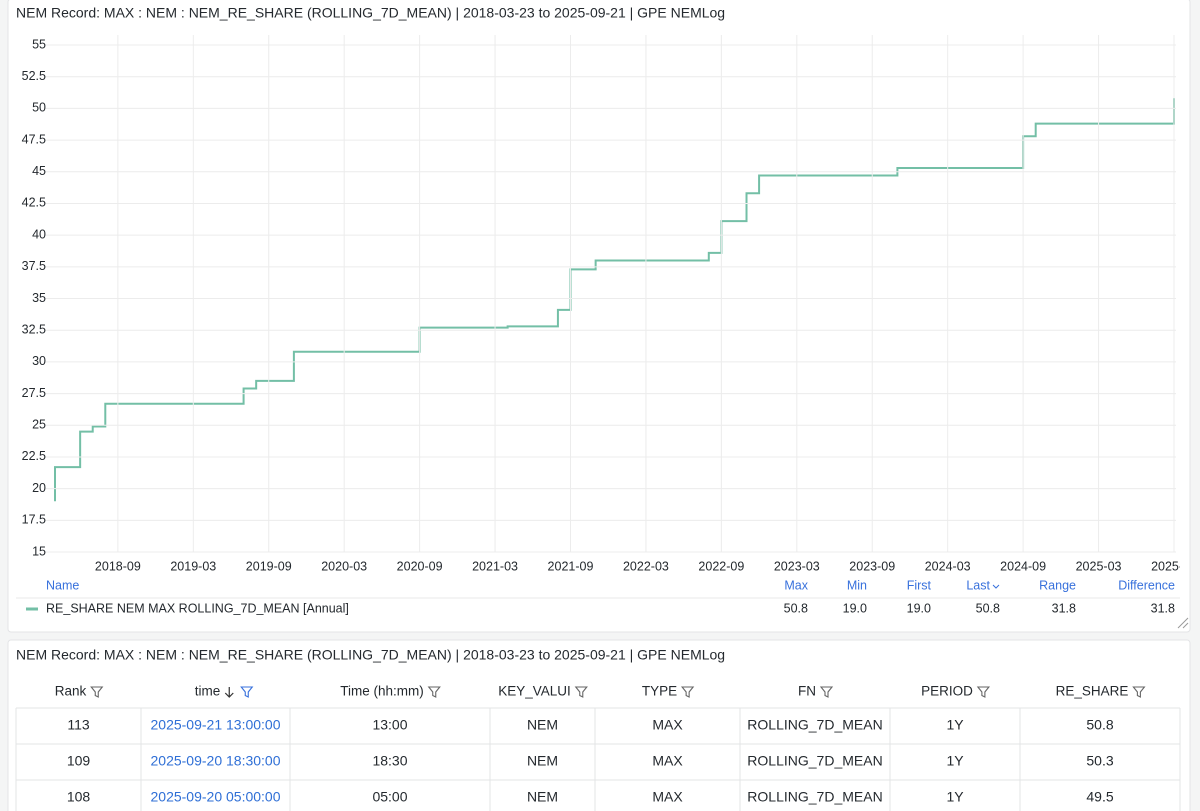  What do you see at coordinates (382, 691) in the screenshot?
I see `column-header: Time (hh:mm)` at bounding box center [382, 691].